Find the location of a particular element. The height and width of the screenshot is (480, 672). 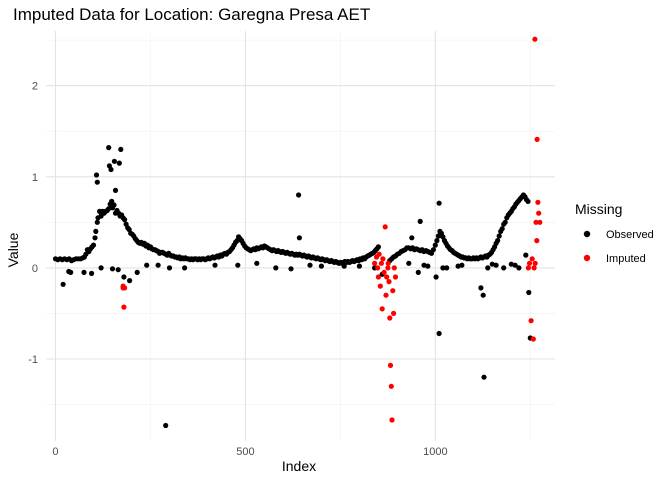

y-axis-title: Value is located at coordinates (13, 249).